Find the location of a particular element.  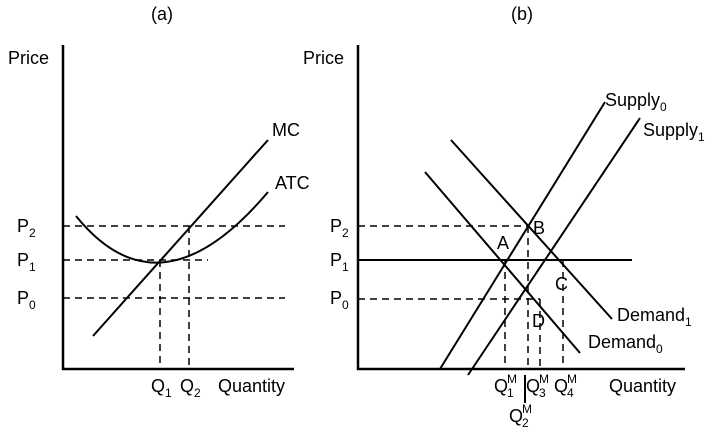

atc-curve is located at coordinates (172, 227).